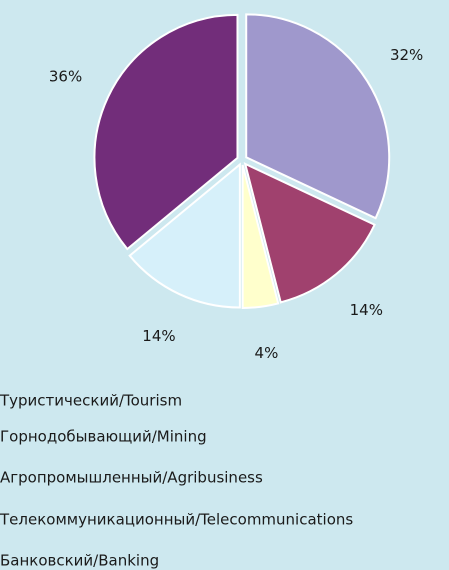  What do you see at coordinates (103, 437) in the screenshot?
I see `legend-label: Горнодобывающий/Mining` at bounding box center [103, 437].